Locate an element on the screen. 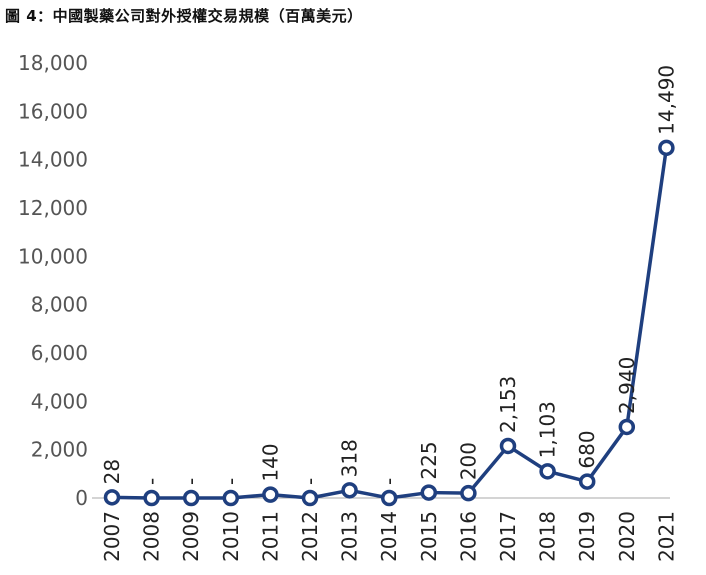  x-tick-label: 2009 is located at coordinates (191, 536).